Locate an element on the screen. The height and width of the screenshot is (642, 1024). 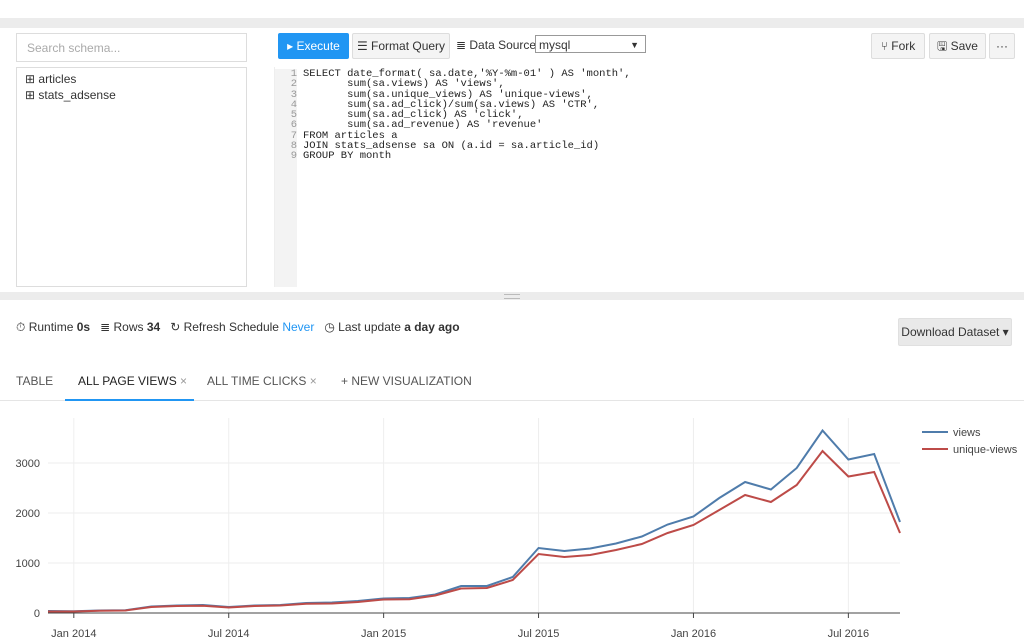
data-source-label: ≣ Data Source is located at coordinates (496, 45).